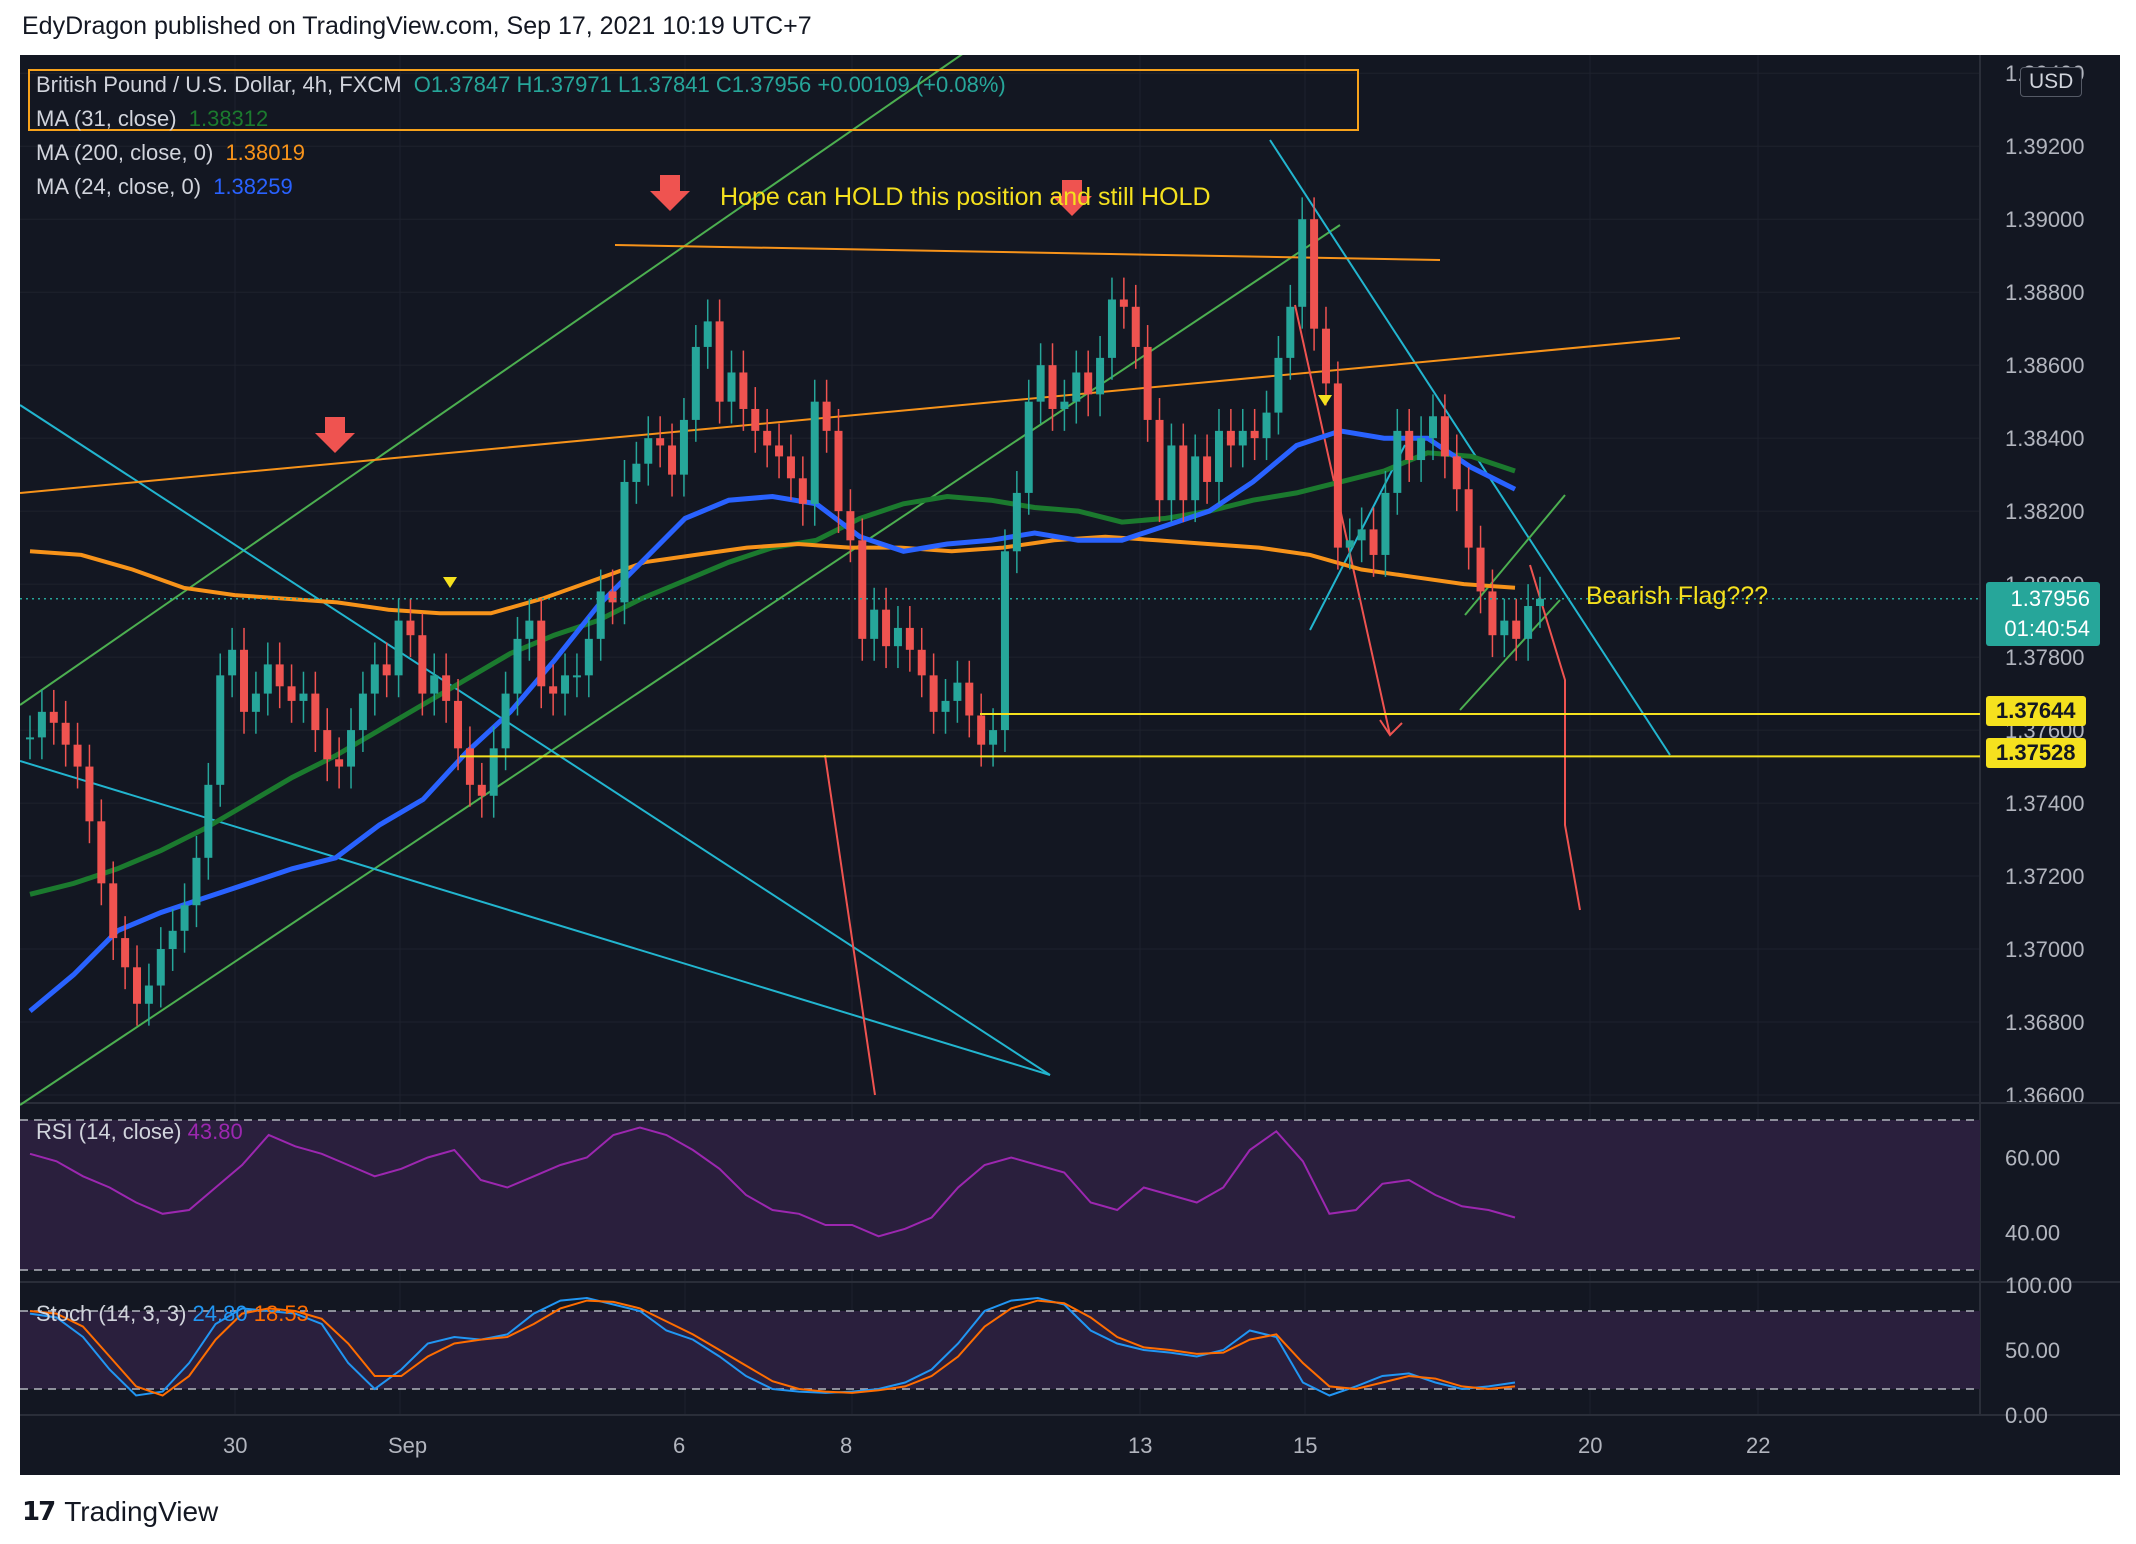  What do you see at coordinates (1510, 655) in the screenshot?
I see `flag-line-lower` at bounding box center [1510, 655].